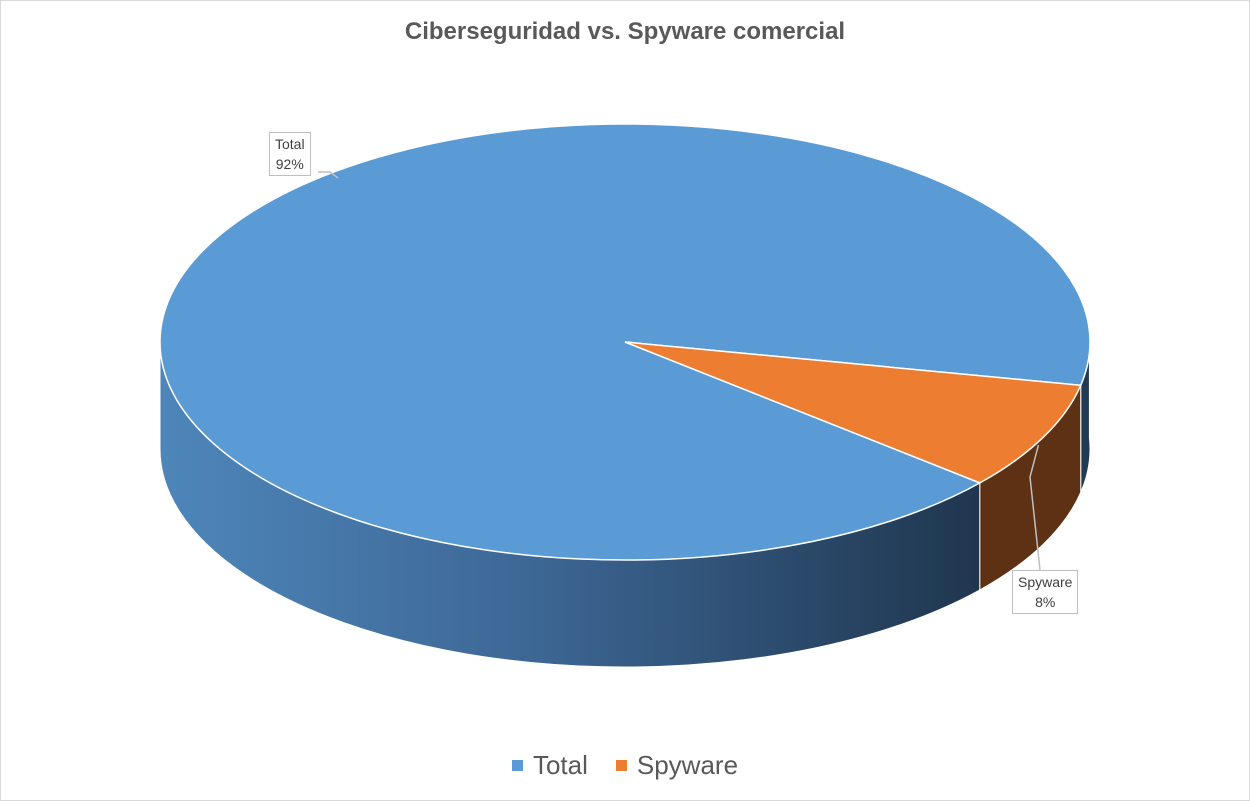 This screenshot has width=1250, height=801. Describe the element at coordinates (290, 154) in the screenshot. I see `data-label-total: Total 92%` at that location.